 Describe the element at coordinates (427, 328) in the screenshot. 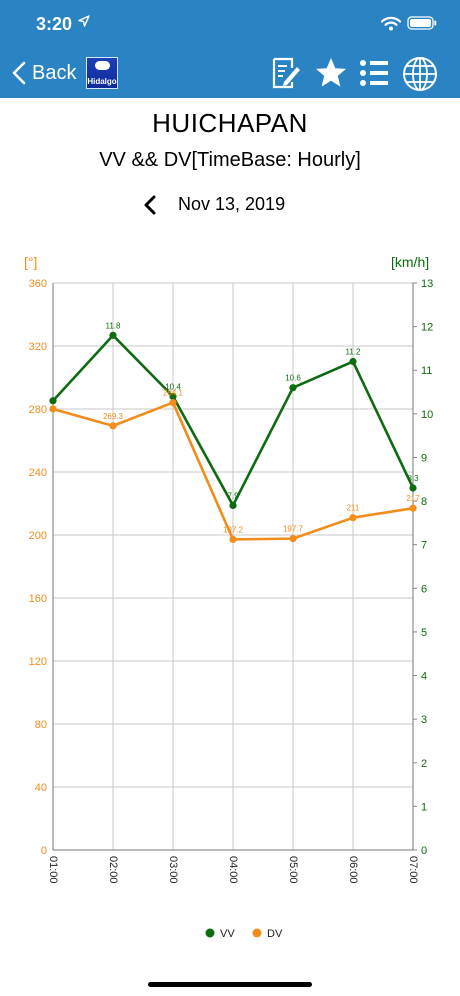

I see `right-tick-label: 12` at that location.